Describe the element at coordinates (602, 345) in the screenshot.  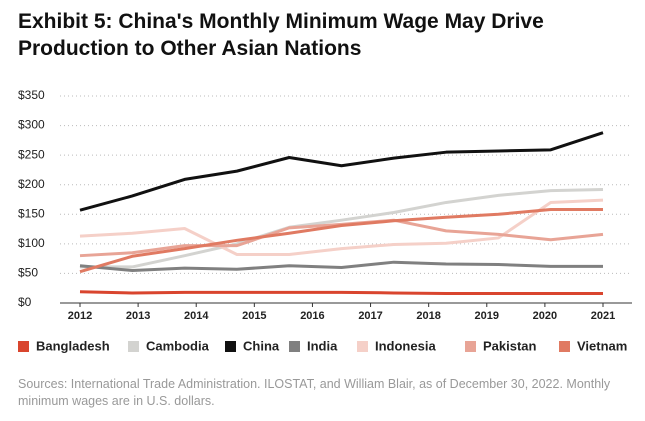
I see `legend-label: Vietnam` at that location.